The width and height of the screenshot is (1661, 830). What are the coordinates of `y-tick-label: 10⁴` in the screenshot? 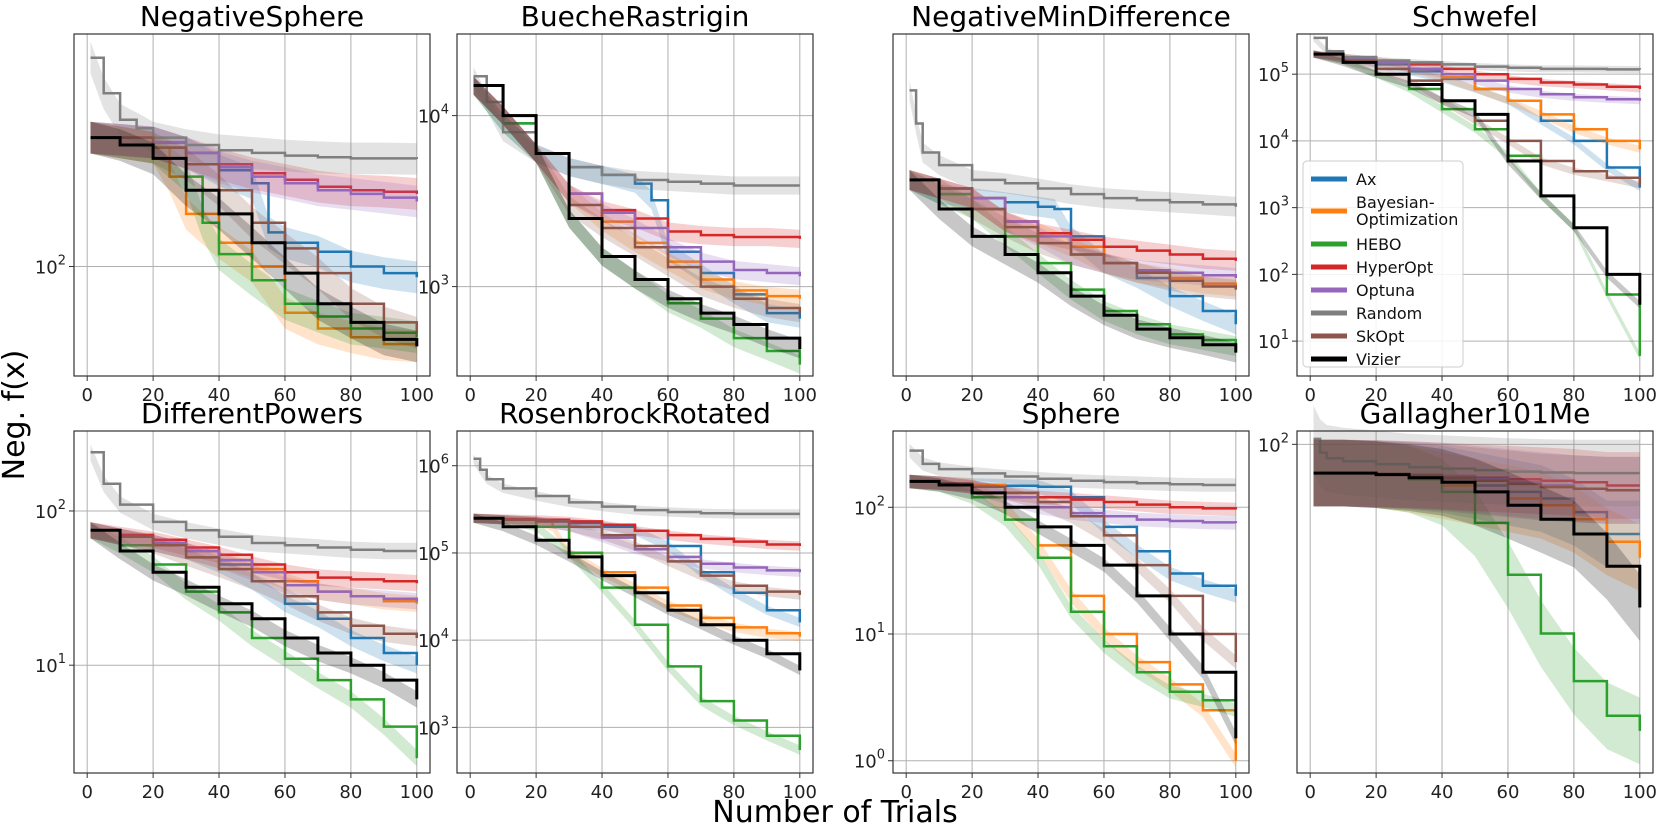 It's located at (433, 639).